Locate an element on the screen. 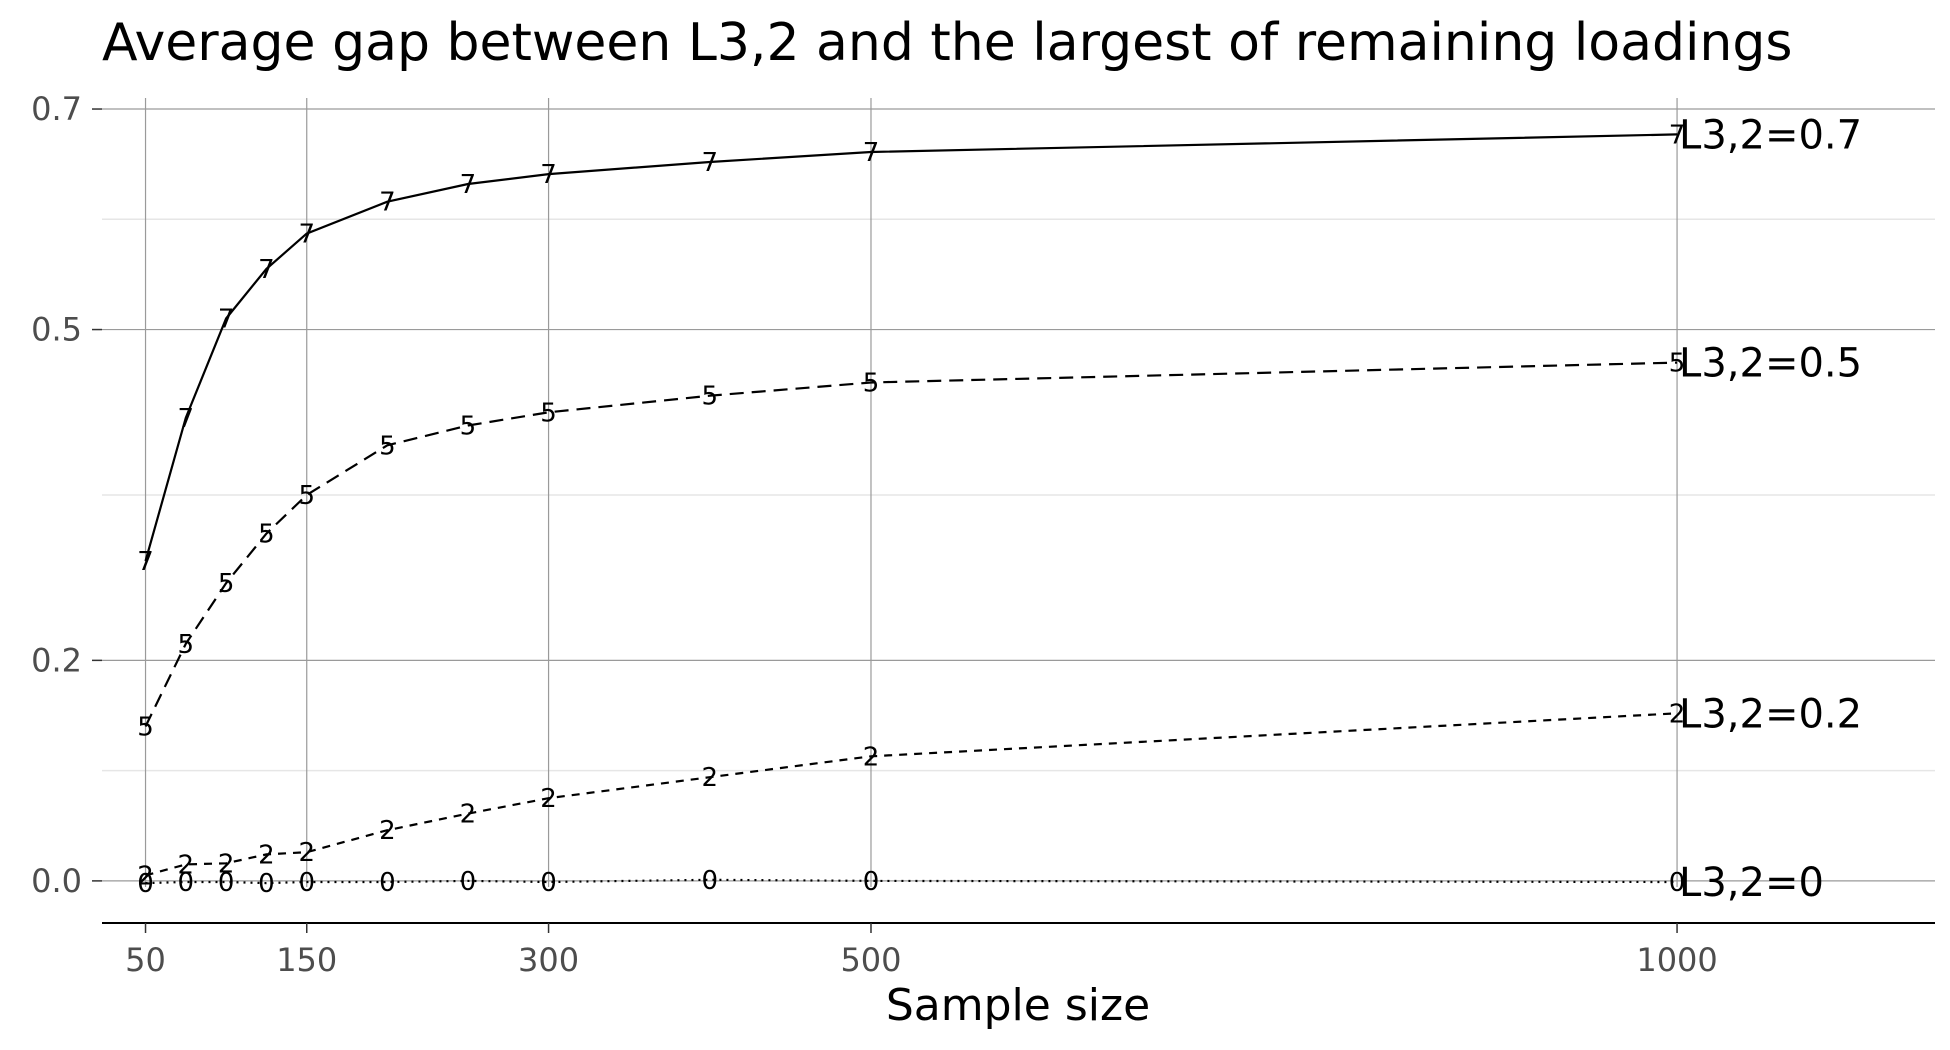 This screenshot has height=1050, width=1950. series-3-point-4: 0 is located at coordinates (306, 883).